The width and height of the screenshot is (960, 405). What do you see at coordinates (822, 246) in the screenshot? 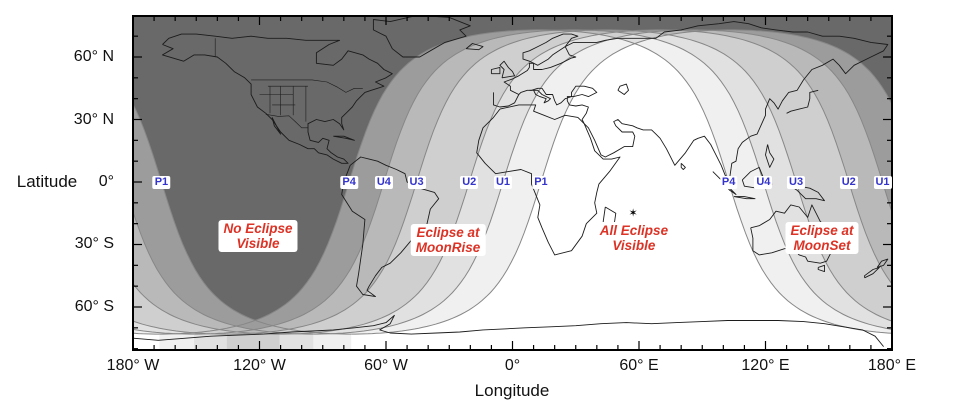
I see `annotation-line: MoonSet` at bounding box center [822, 246].